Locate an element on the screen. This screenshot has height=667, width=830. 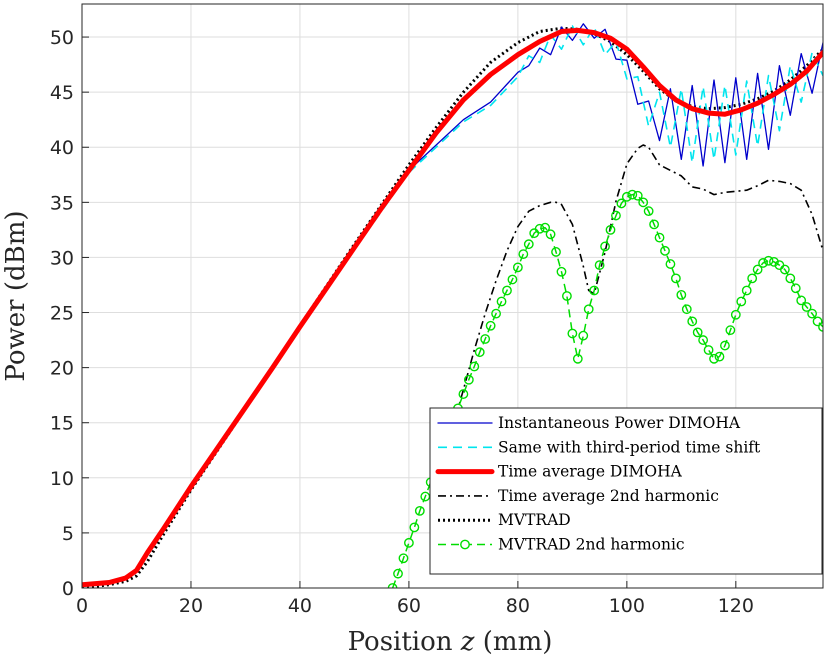
legend-label: Time average 2nd harmonic is located at coordinates (608, 496).